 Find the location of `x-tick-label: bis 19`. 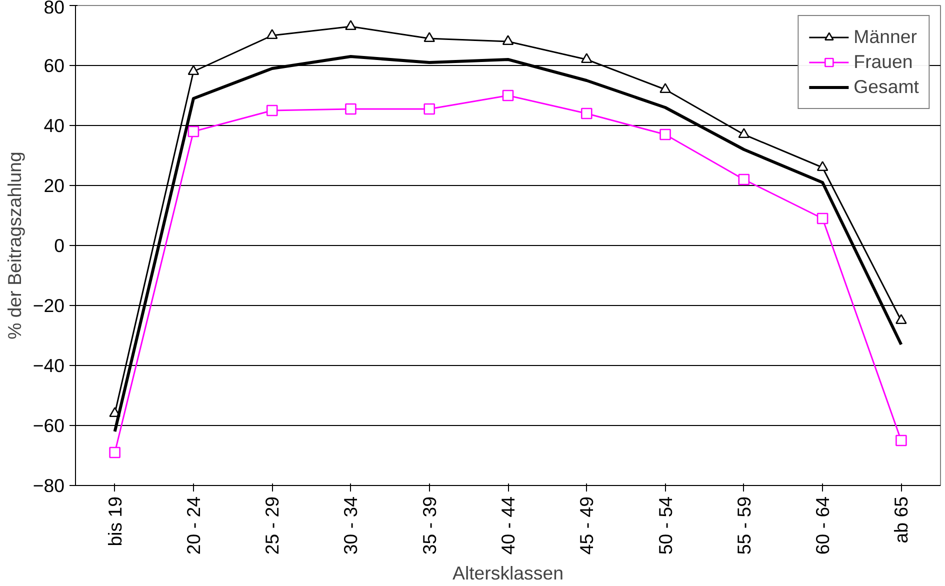

x-tick-label: bis 19 is located at coordinates (115, 521).